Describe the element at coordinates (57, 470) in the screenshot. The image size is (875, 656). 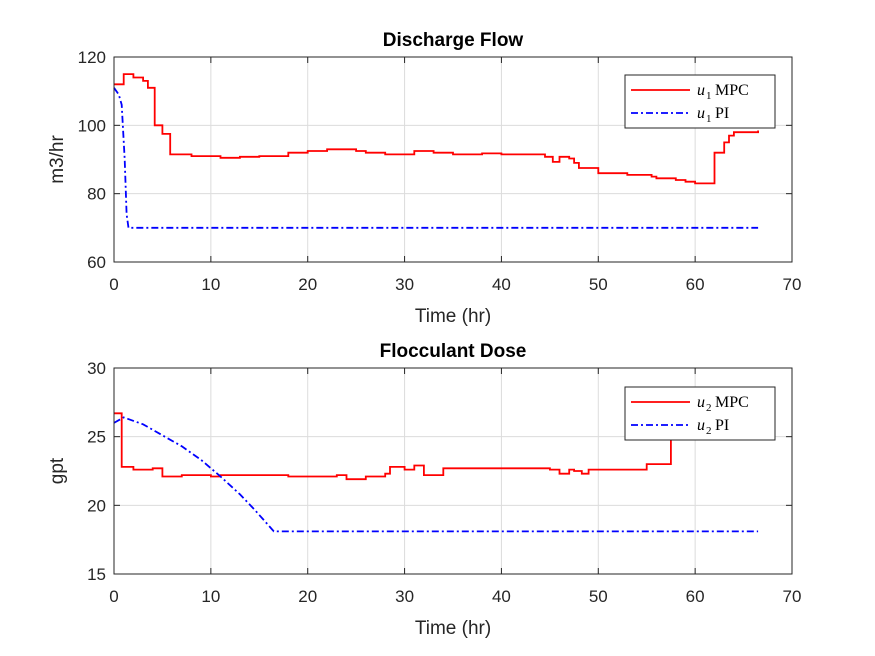
I see `y-axis-label: gpt` at that location.